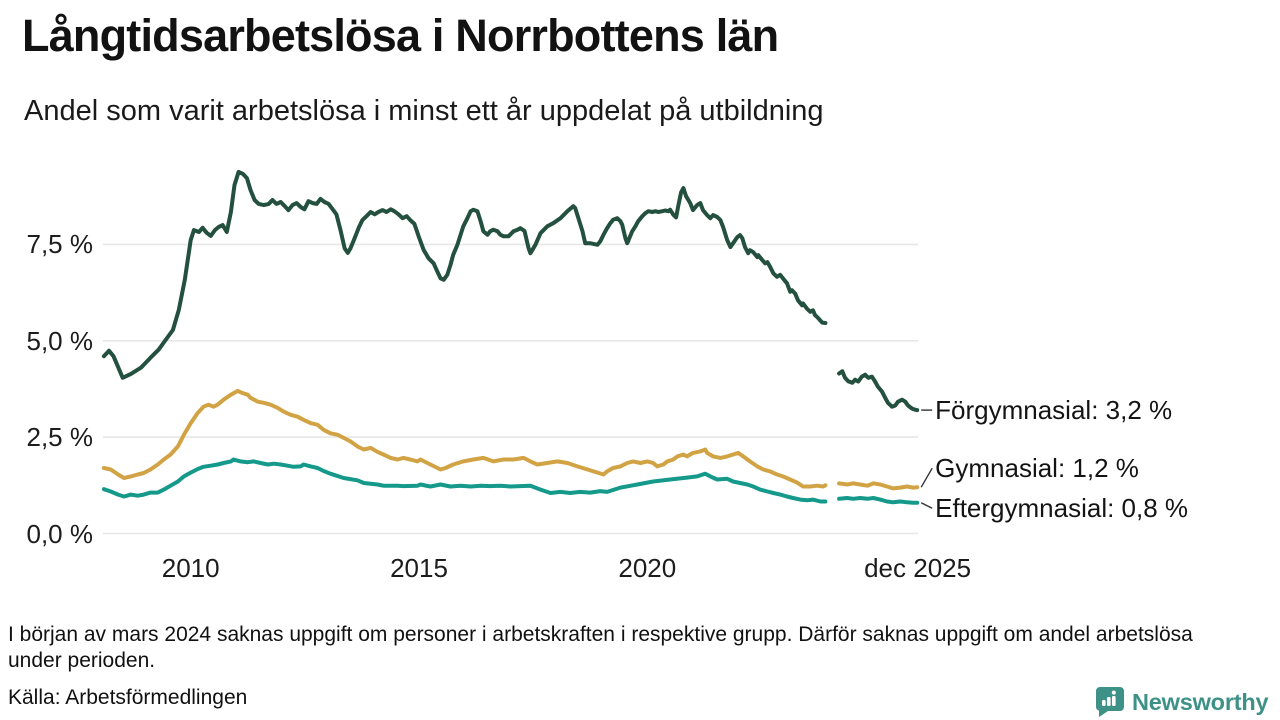  I want to click on source-note: Källa: Arbetsförmedlingen, so click(128, 697).